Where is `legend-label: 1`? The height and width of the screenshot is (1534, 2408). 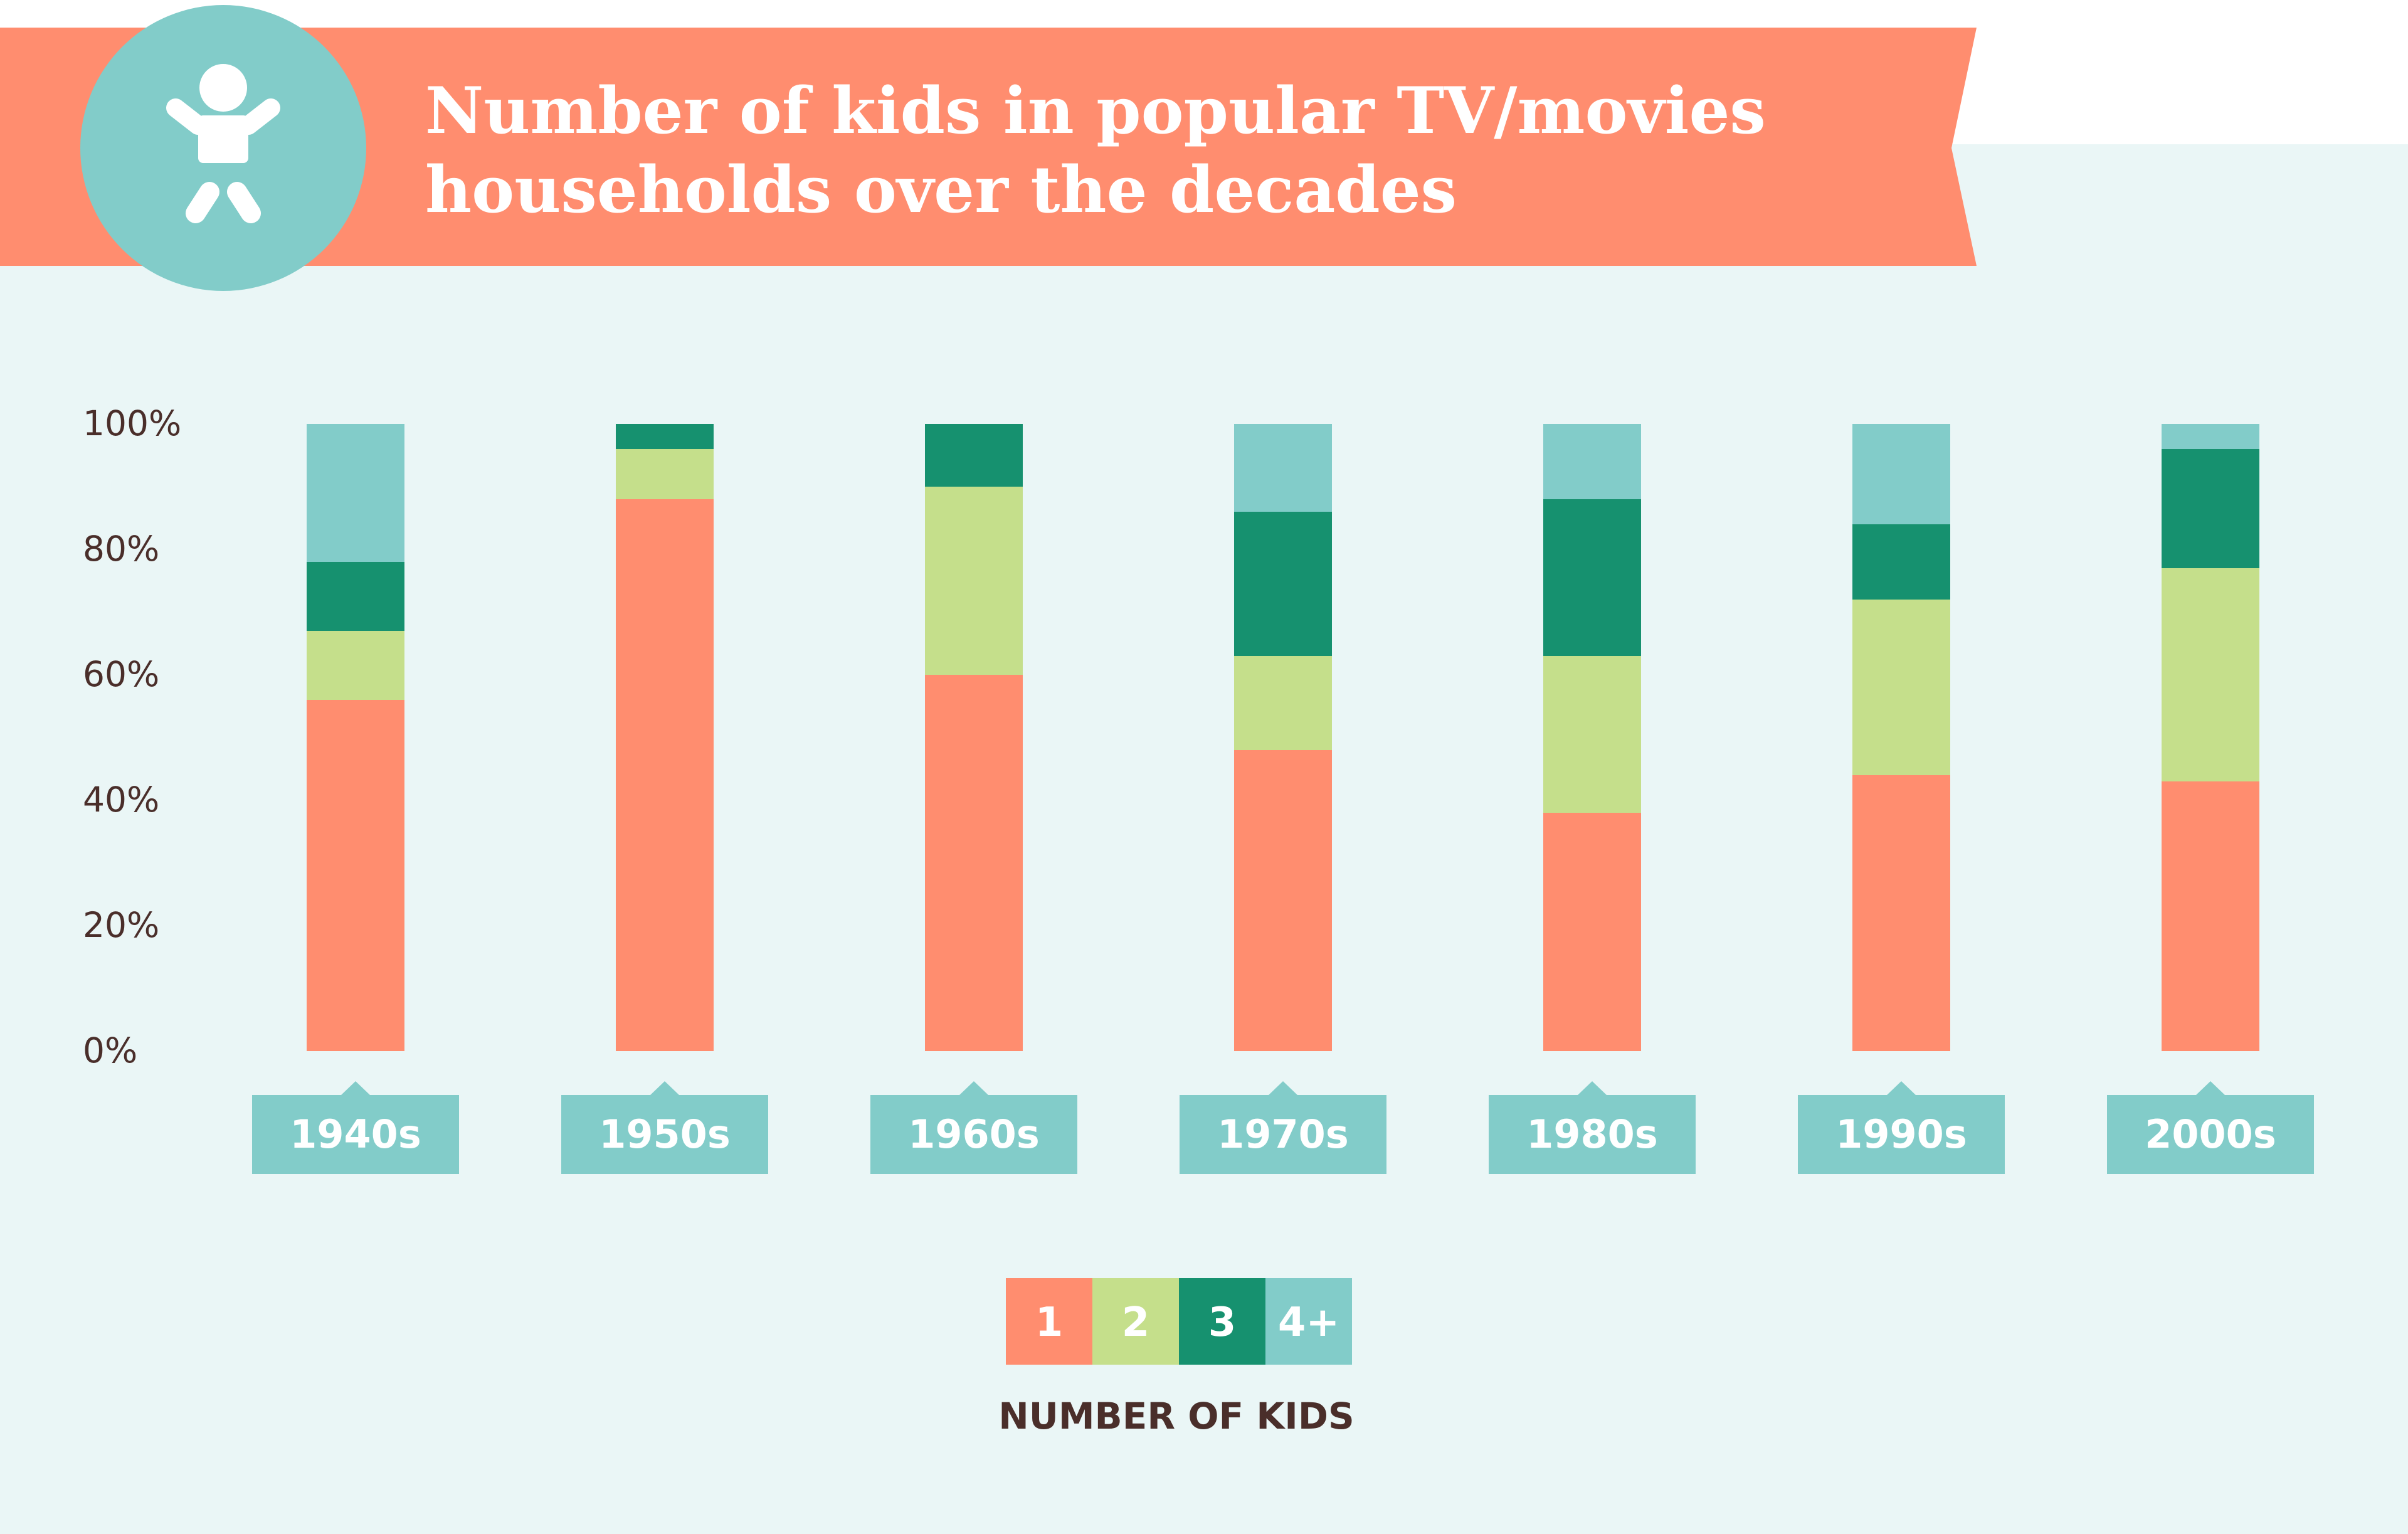 legend-label: 1 is located at coordinates (1049, 1323).